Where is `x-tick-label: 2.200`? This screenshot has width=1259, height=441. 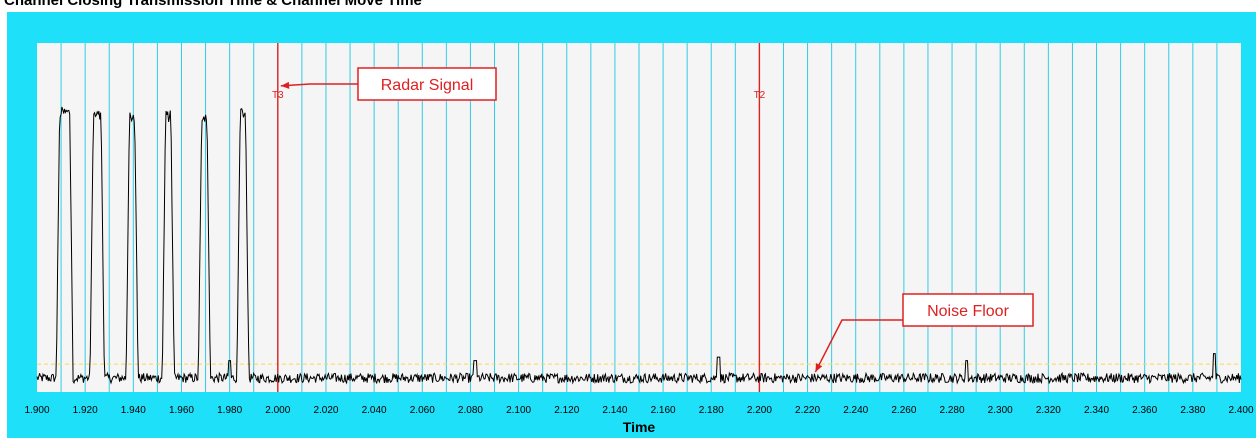
x-tick-label: 2.200 is located at coordinates (759, 410).